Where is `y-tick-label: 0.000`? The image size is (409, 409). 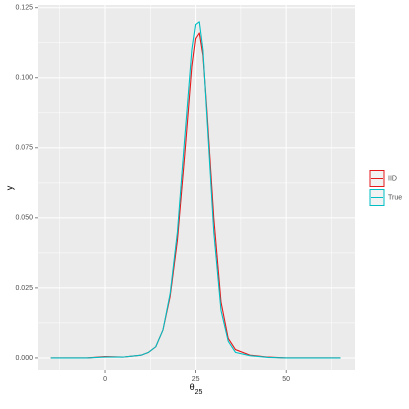 y-tick-label: 0.000 is located at coordinates (24, 358).